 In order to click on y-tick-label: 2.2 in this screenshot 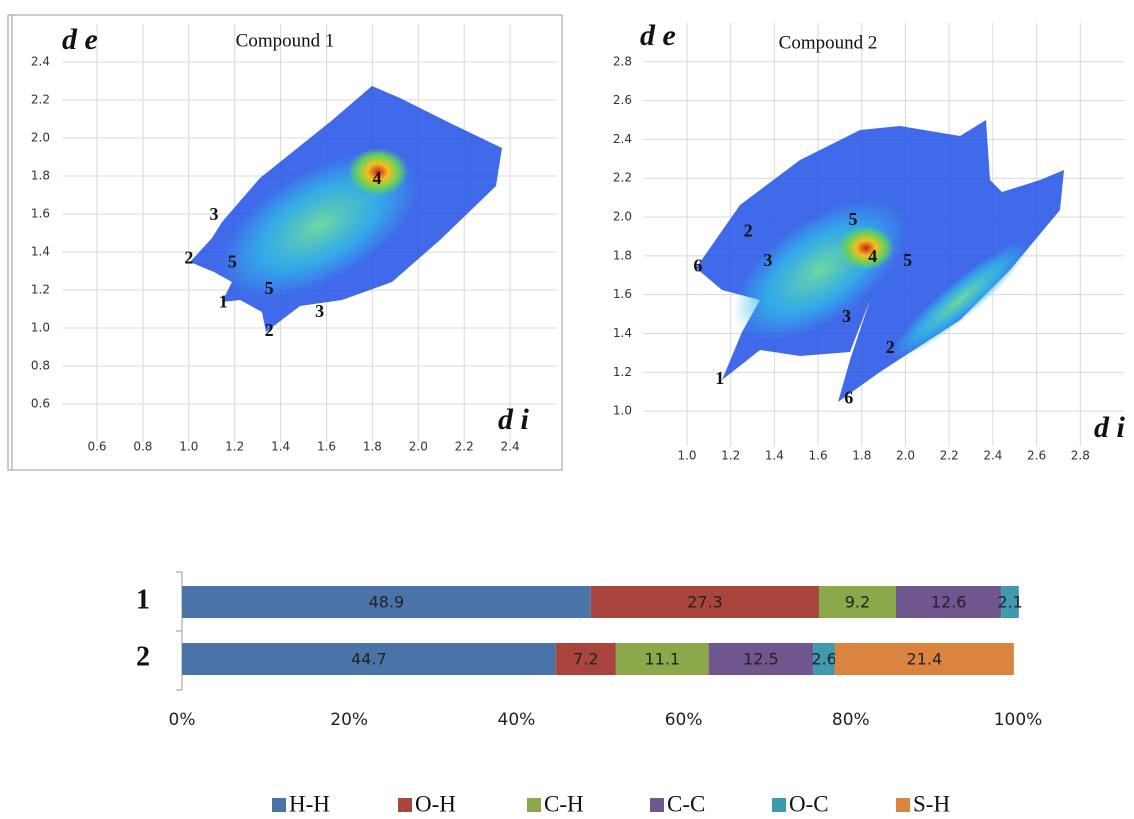, I will do `click(40, 100)`.